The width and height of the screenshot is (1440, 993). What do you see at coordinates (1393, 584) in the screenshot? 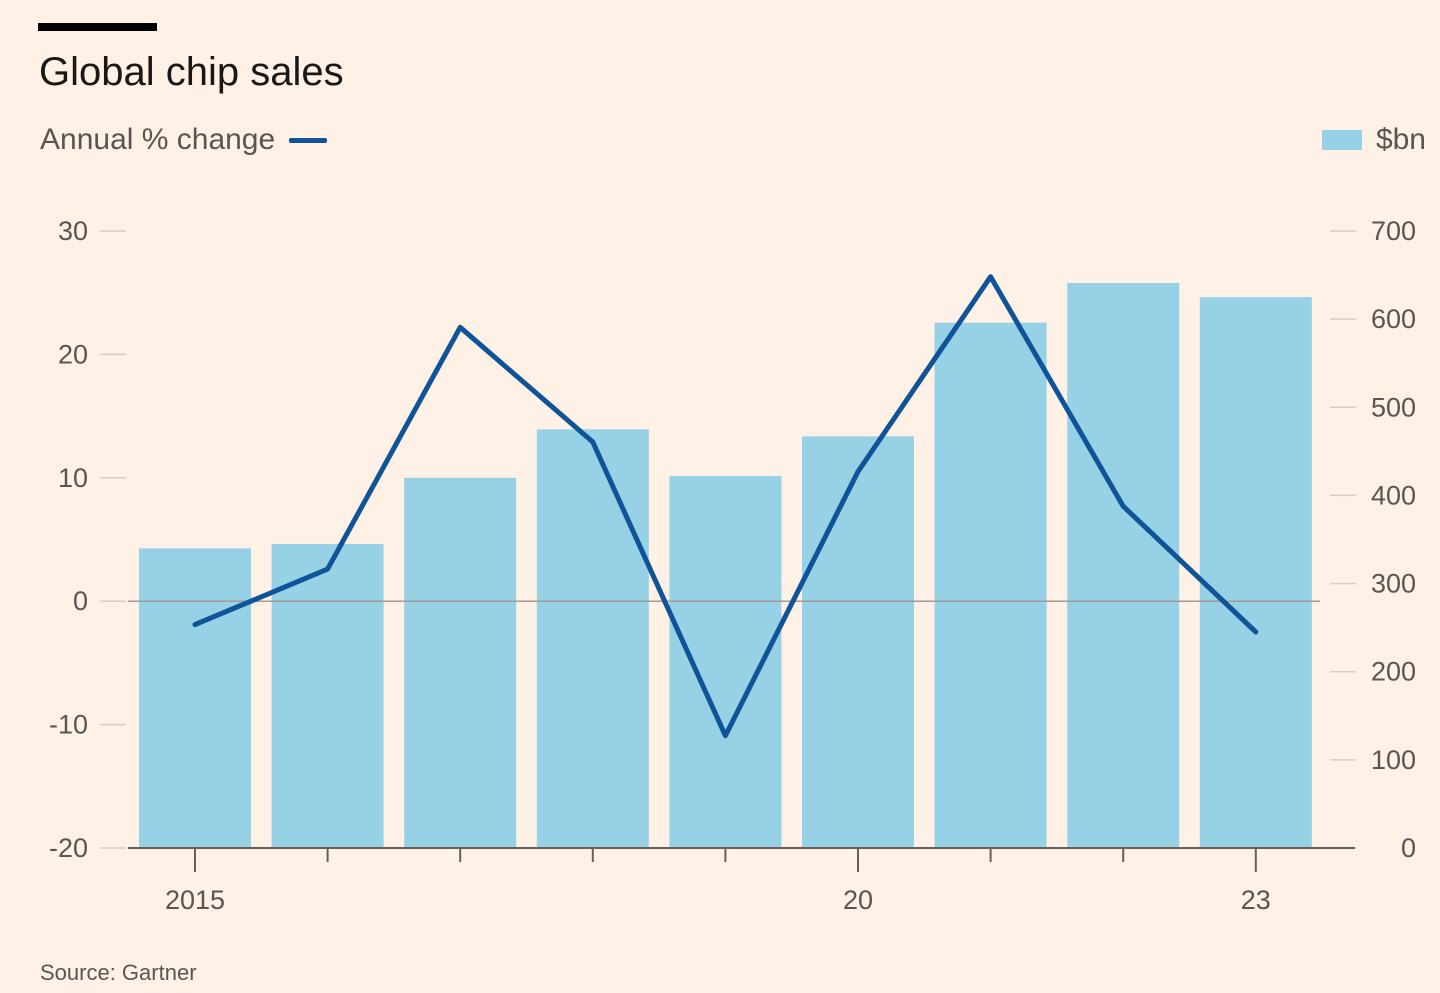
I see `right-axis-tick-label: 300` at bounding box center [1393, 584].